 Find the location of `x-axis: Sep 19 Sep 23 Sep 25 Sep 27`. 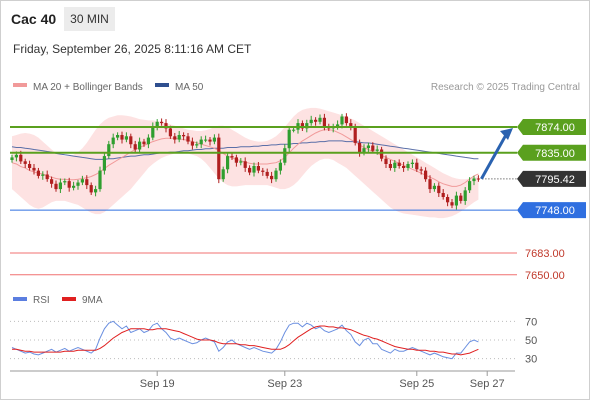

x-axis: Sep 19 Sep 23 Sep 25 Sep 27 is located at coordinates (322, 380).